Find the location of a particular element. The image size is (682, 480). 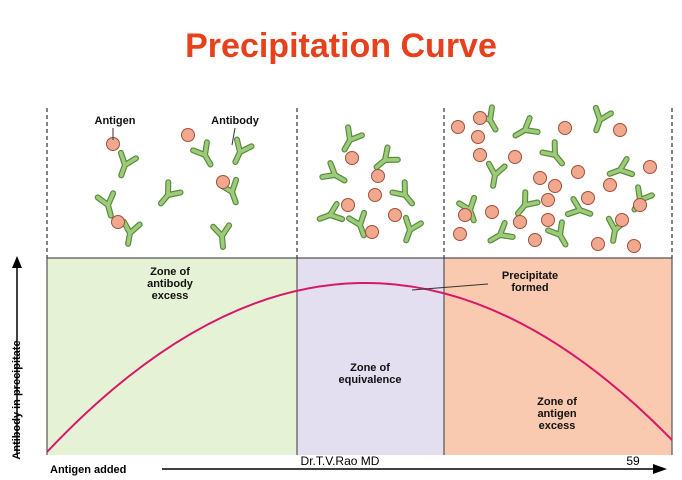

page-number: 59 is located at coordinates (633, 461).